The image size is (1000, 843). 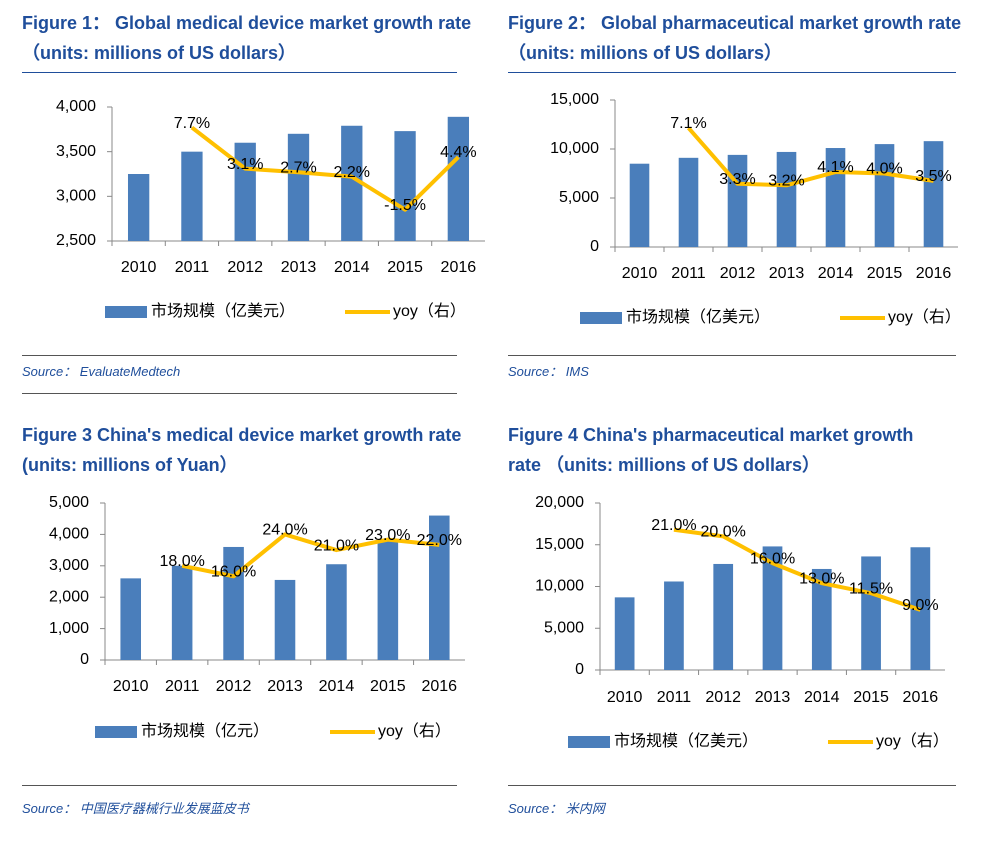 What do you see at coordinates (181, 561) in the screenshot?
I see `data-label: 18.0%` at bounding box center [181, 561].